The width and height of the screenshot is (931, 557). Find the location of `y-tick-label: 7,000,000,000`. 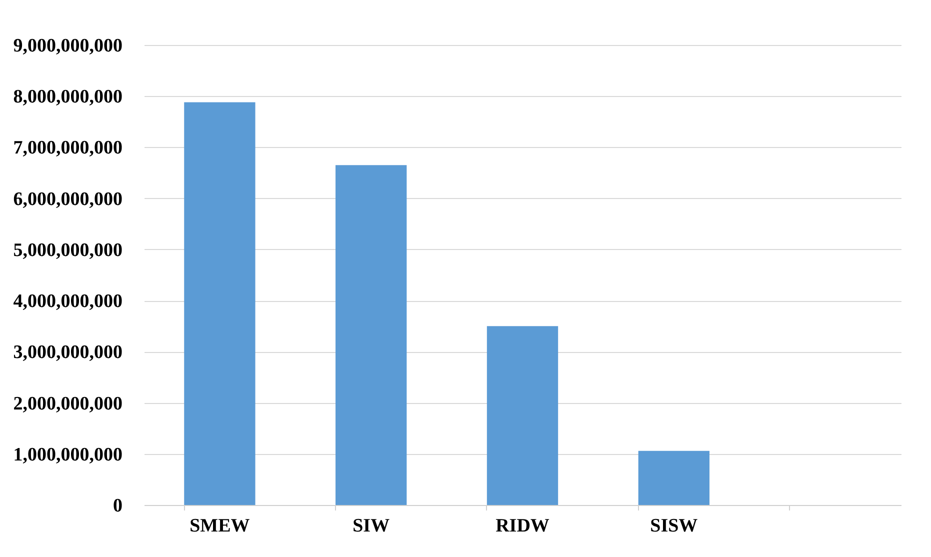

y-tick-label: 7,000,000,000 is located at coordinates (67, 148).